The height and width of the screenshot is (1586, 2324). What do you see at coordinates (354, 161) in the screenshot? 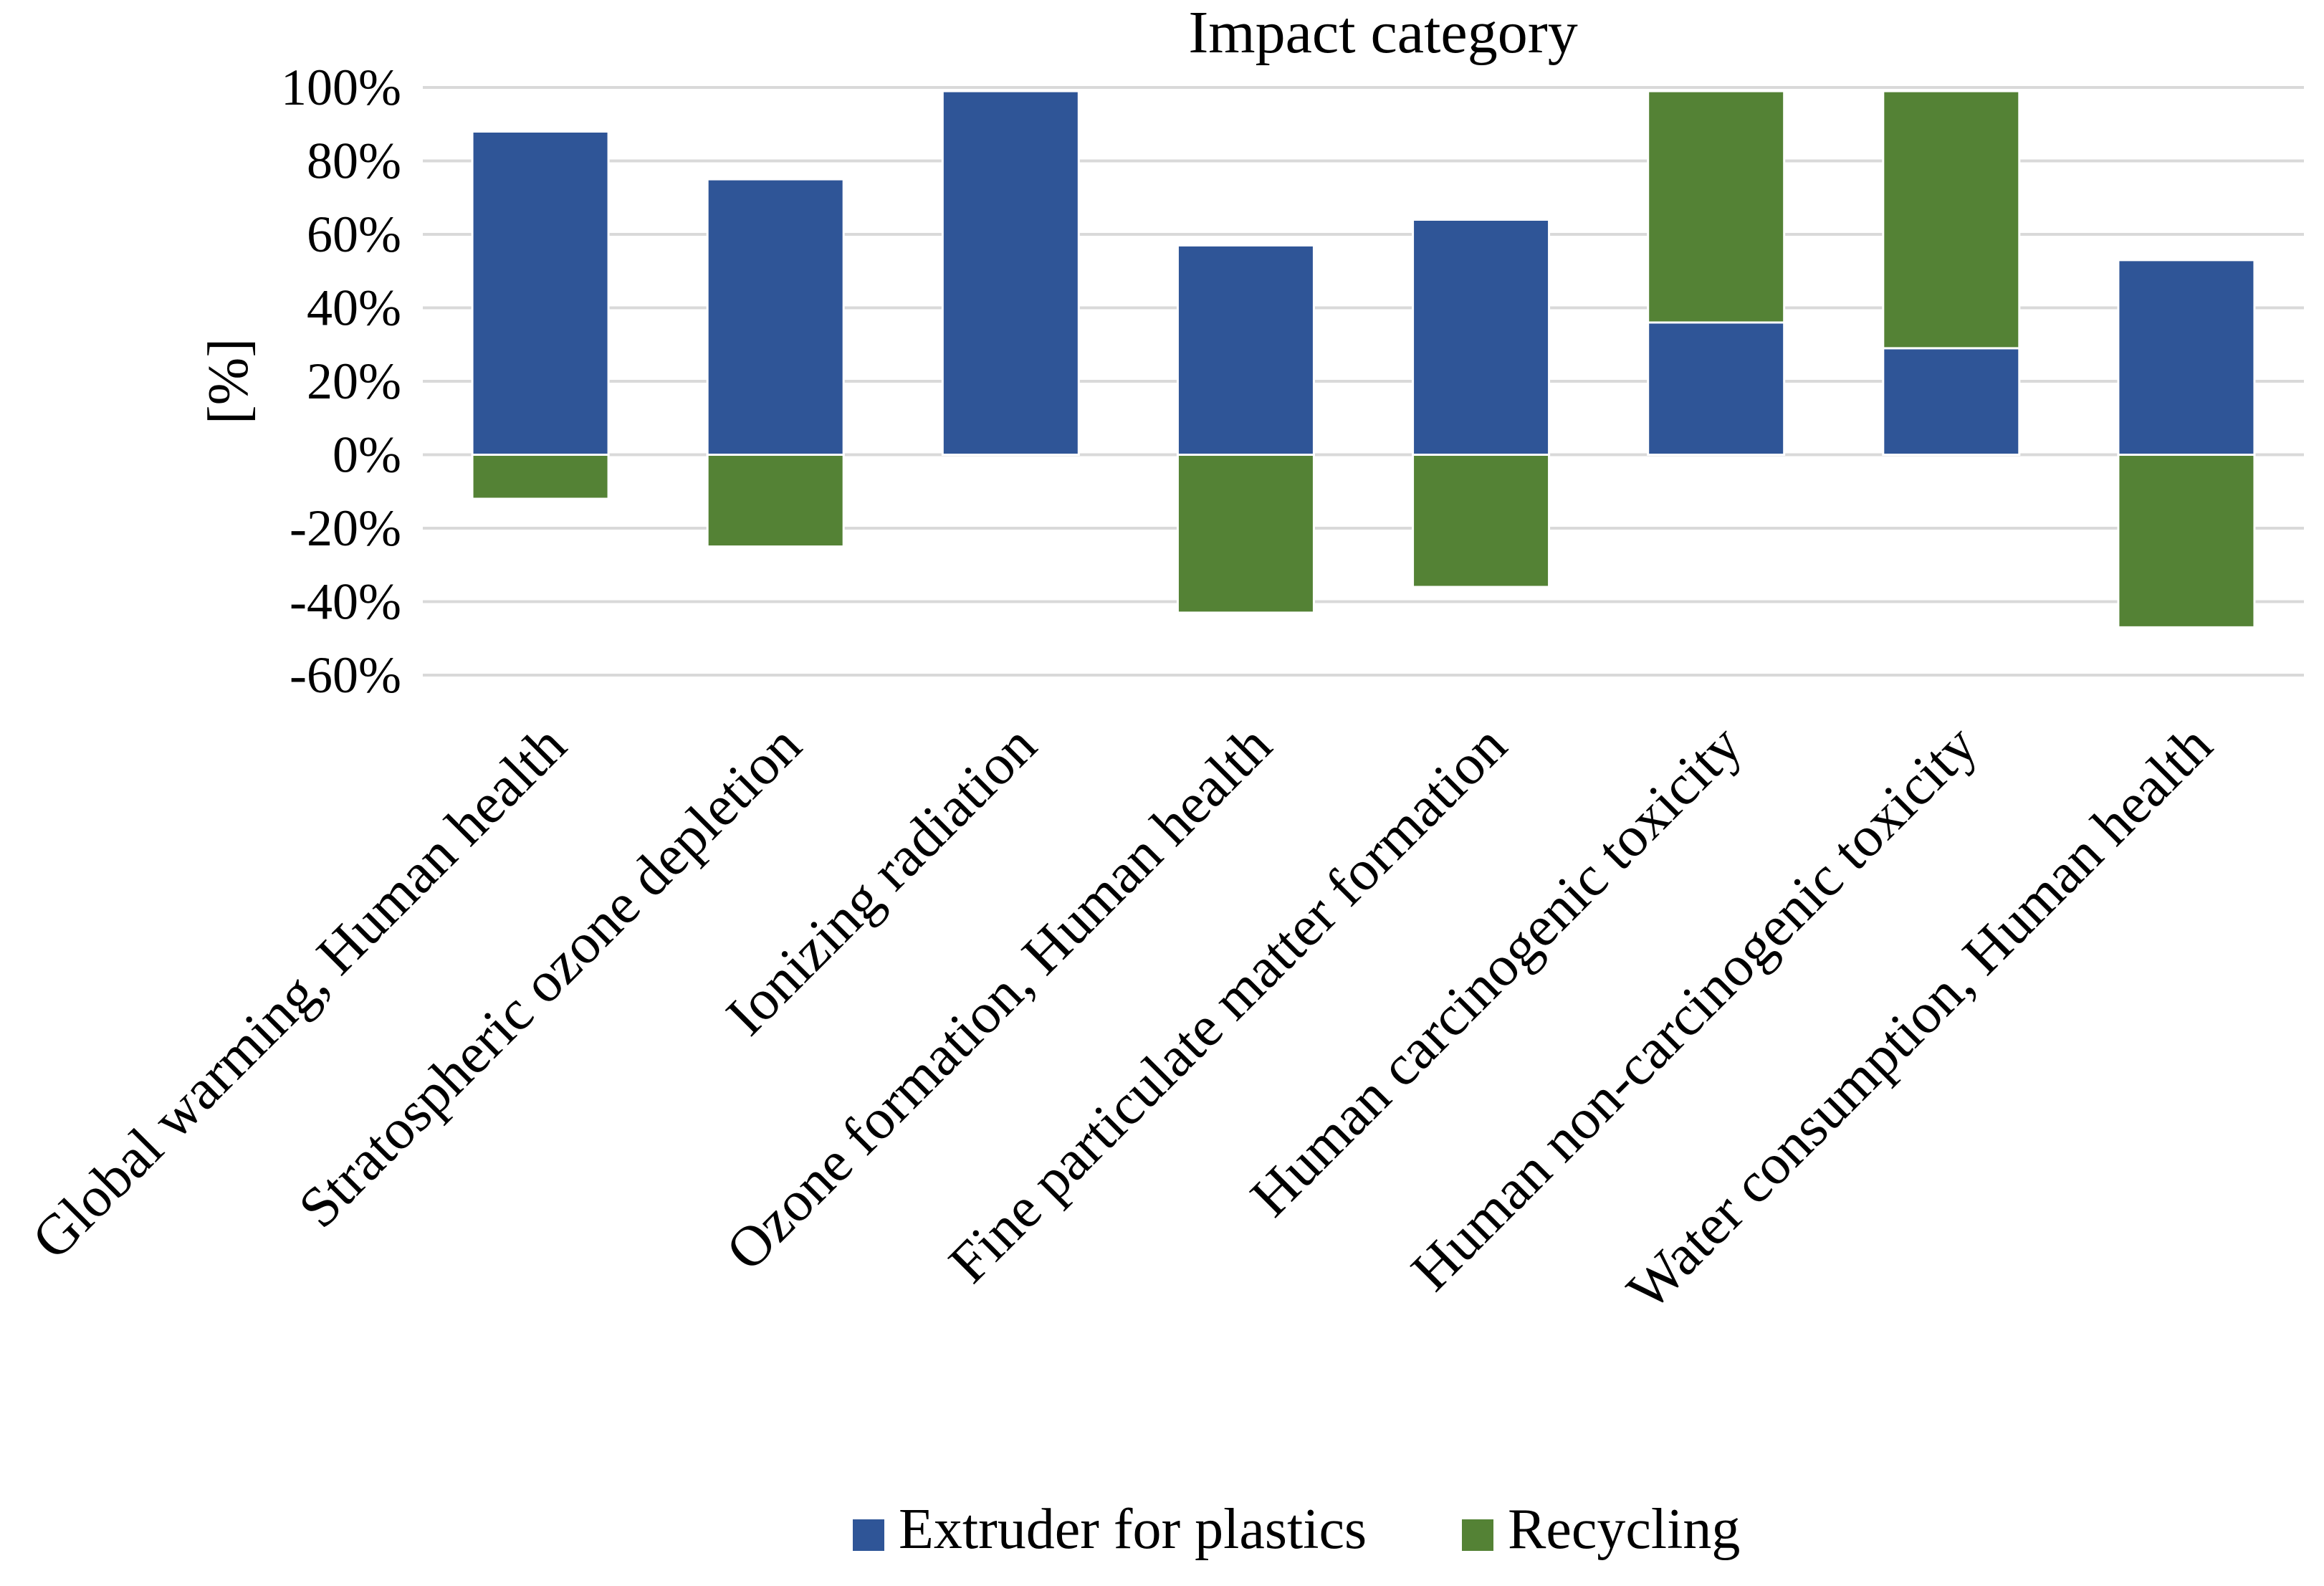
I see `y-tick-label: 80%` at bounding box center [354, 161].